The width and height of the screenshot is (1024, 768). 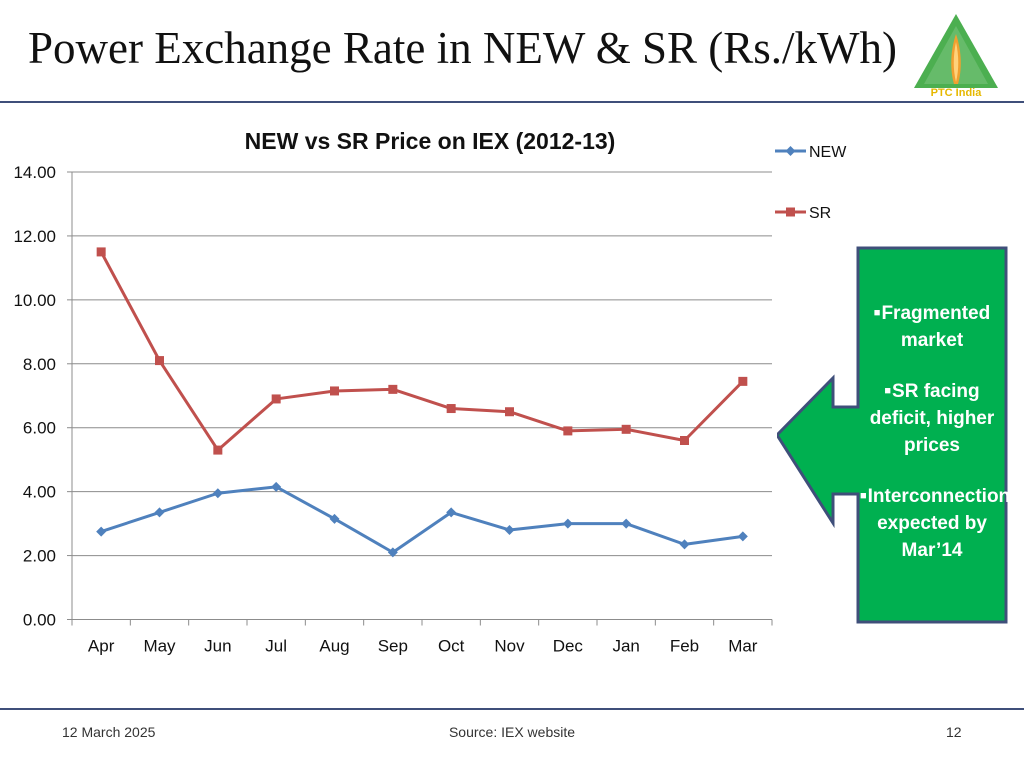 What do you see at coordinates (393, 646) in the screenshot?
I see `x-tick-label: Sep` at bounding box center [393, 646].